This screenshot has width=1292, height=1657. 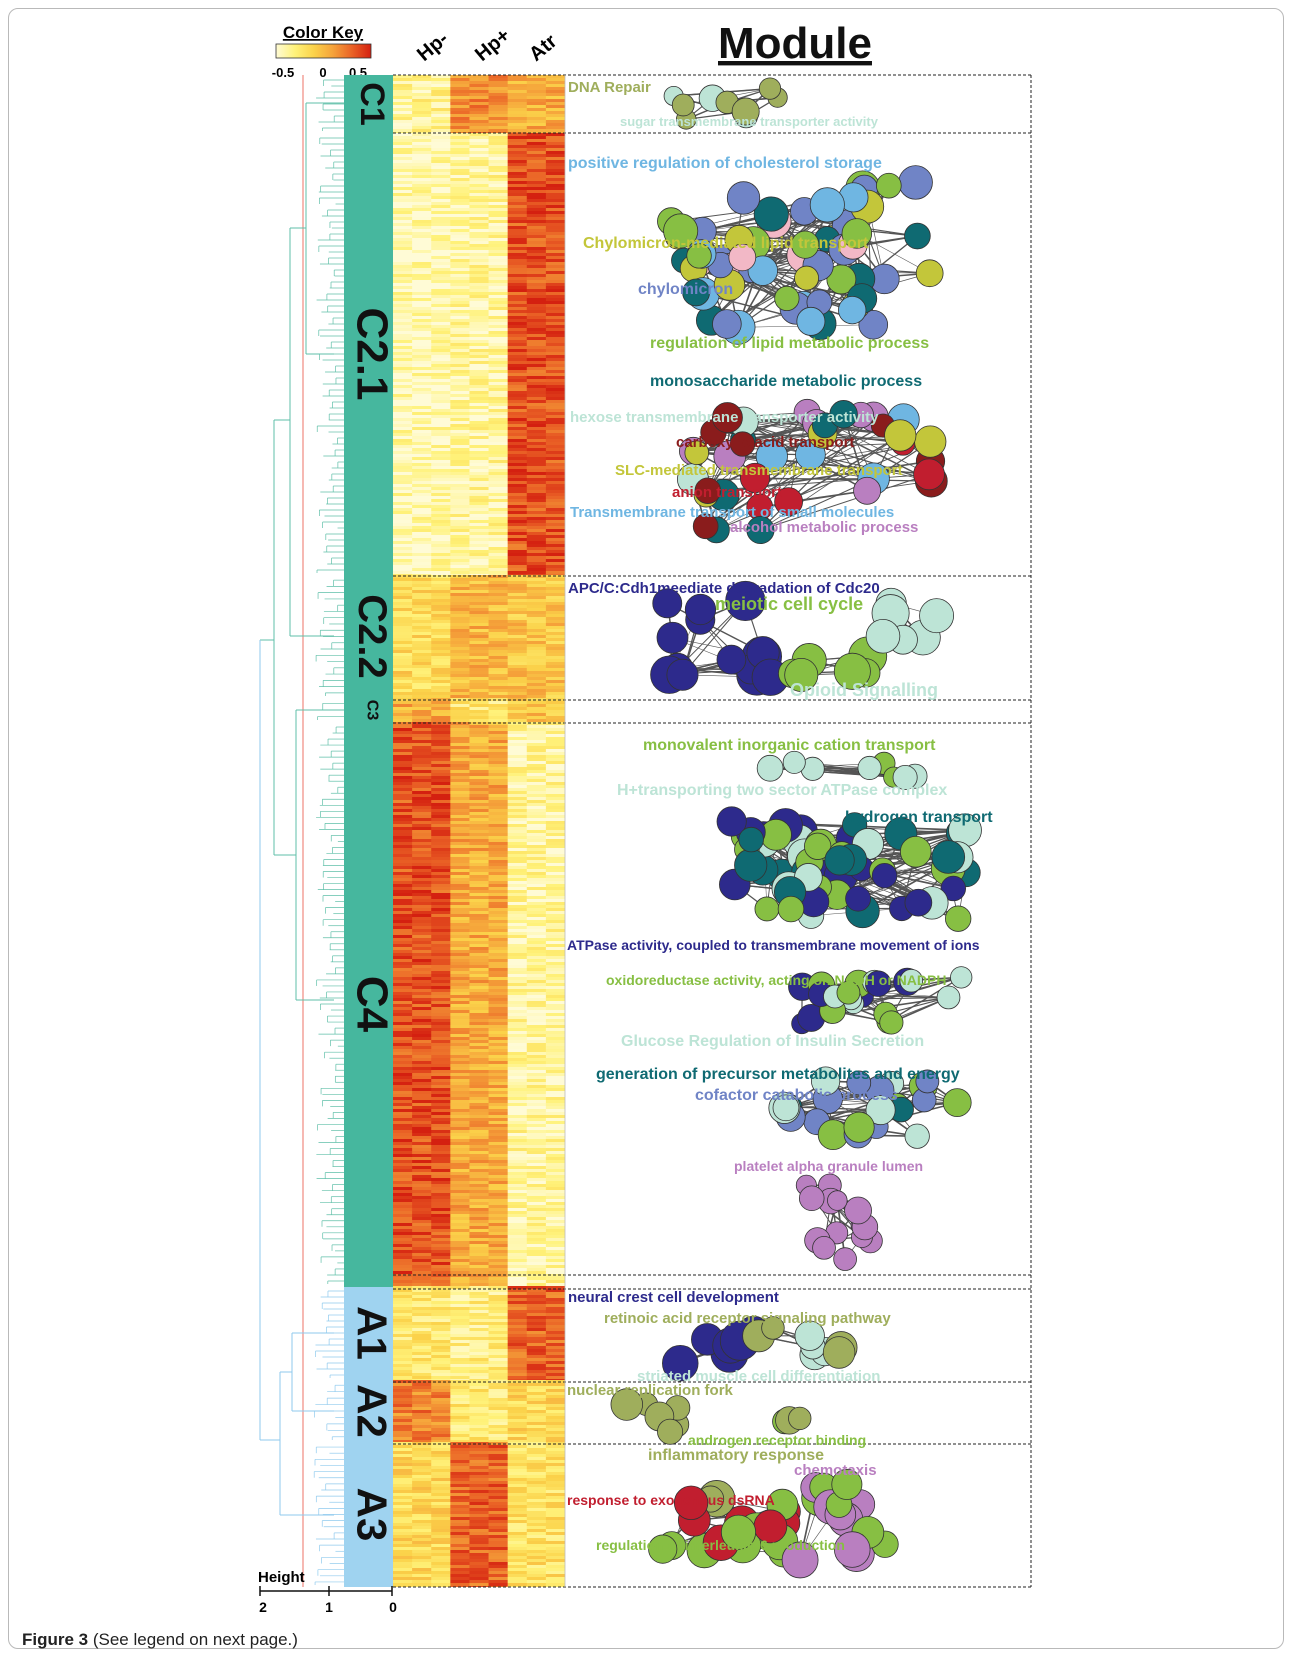 I want to click on module-label: DNA Repair, so click(x=609, y=87).